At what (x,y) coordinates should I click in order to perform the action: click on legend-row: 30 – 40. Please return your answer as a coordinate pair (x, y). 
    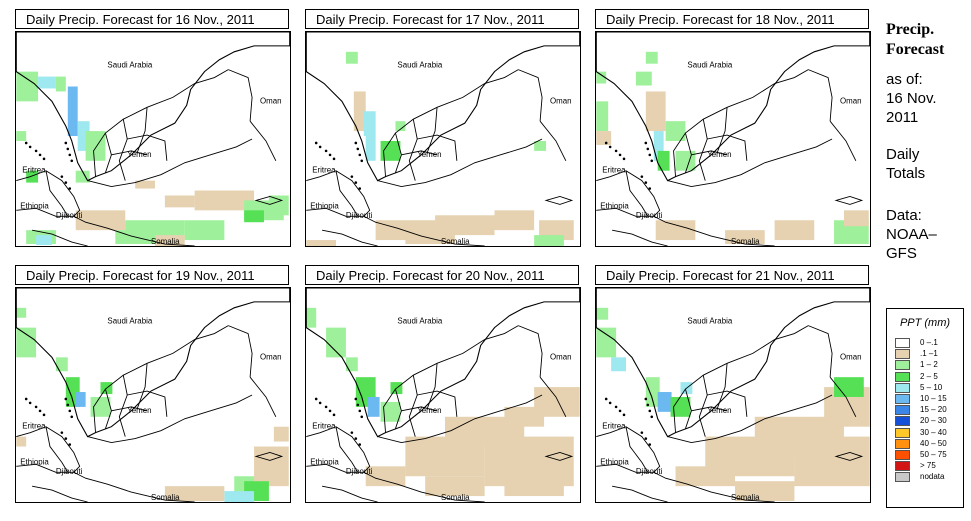
    Looking at the image, I should click on (925, 432).